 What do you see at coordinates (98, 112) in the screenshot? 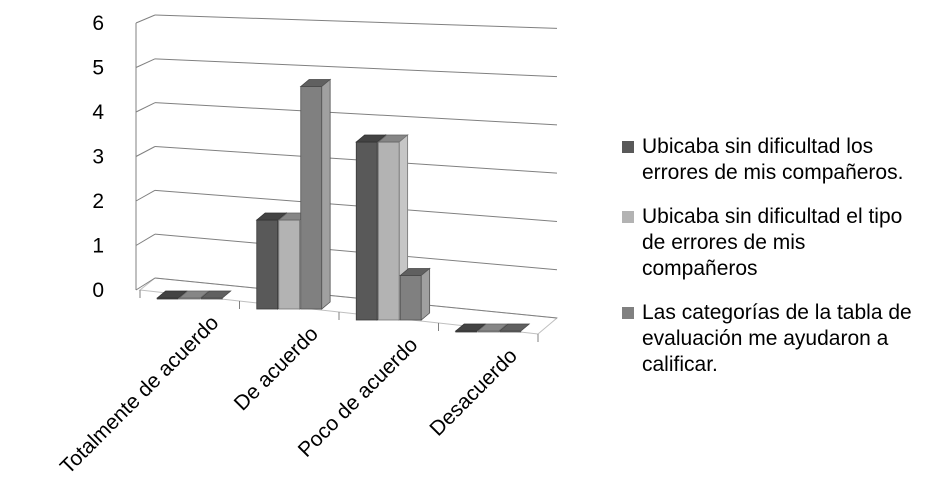
I see `y-tick-label: 4` at bounding box center [98, 112].